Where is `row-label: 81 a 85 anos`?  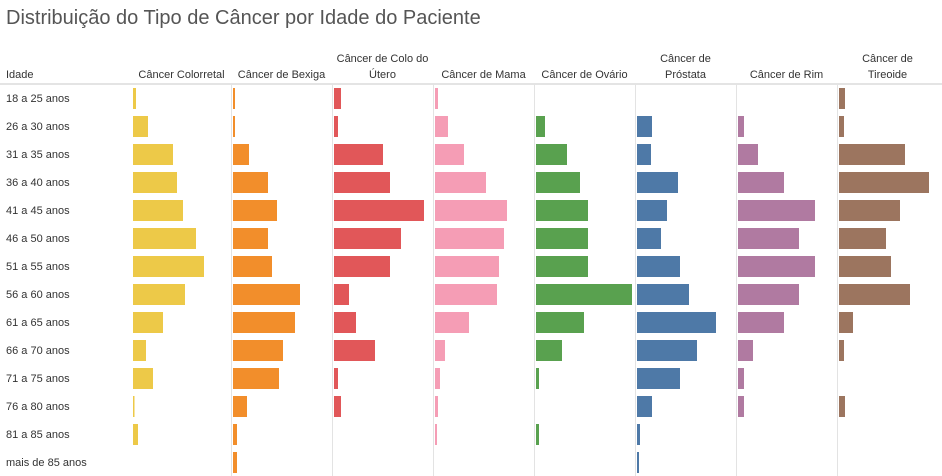
row-label: 81 a 85 anos is located at coordinates (38, 435).